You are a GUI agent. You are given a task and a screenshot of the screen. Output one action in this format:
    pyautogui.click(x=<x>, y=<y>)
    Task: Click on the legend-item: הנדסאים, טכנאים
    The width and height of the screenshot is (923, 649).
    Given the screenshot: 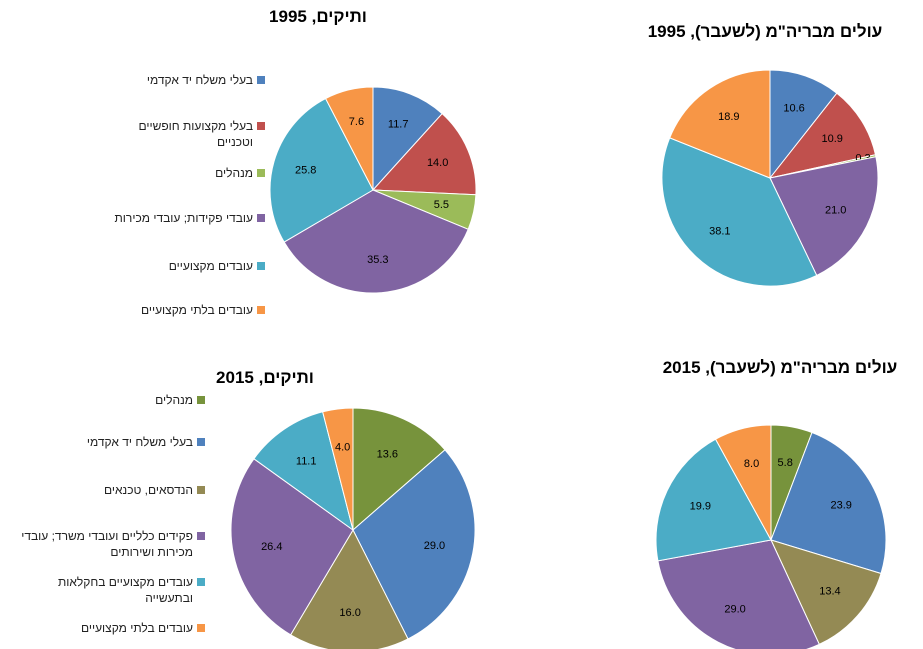 What is the action you would take?
    pyautogui.click(x=107, y=490)
    